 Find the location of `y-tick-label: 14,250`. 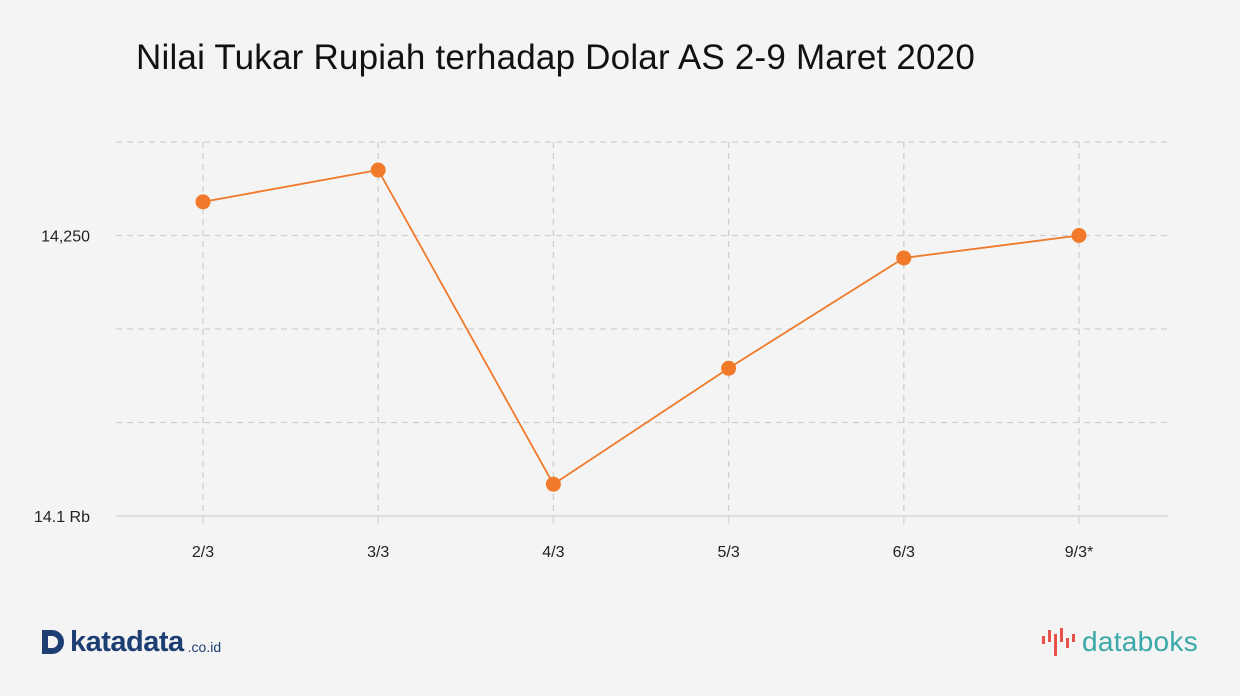

y-tick-label: 14,250 is located at coordinates (65, 237).